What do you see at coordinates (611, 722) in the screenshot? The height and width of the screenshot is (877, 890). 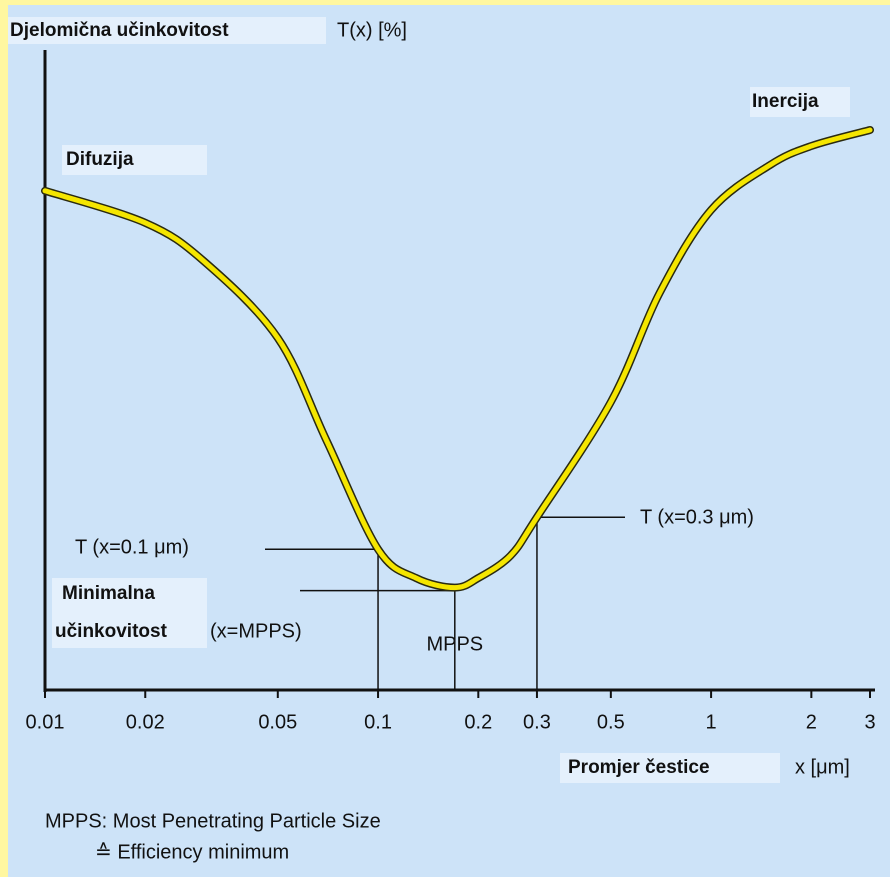 I see `x-tick-label: 0.5` at bounding box center [611, 722].